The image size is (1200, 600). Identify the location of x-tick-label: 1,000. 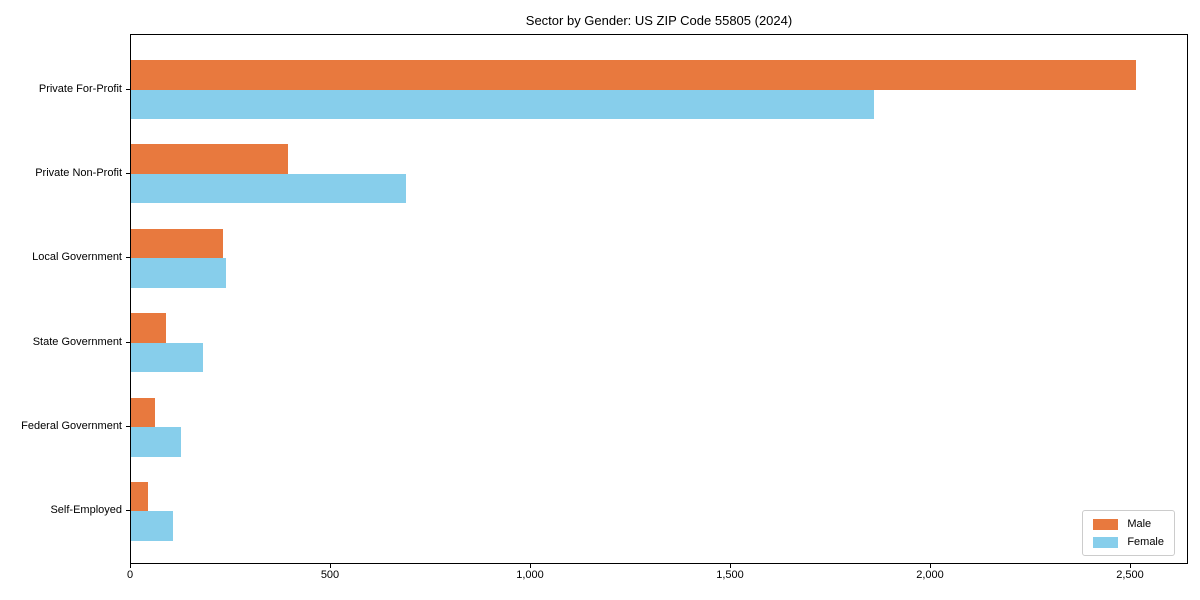
(530, 575).